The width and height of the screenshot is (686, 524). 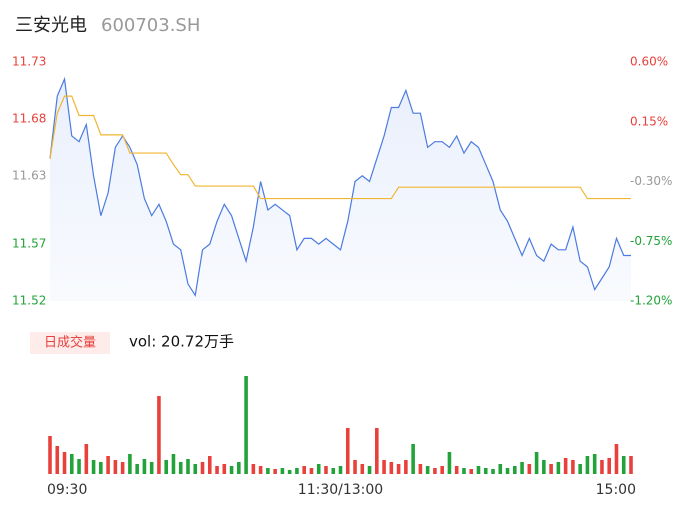 What do you see at coordinates (29, 62) in the screenshot?
I see `y-tick-label: 11.73` at bounding box center [29, 62].